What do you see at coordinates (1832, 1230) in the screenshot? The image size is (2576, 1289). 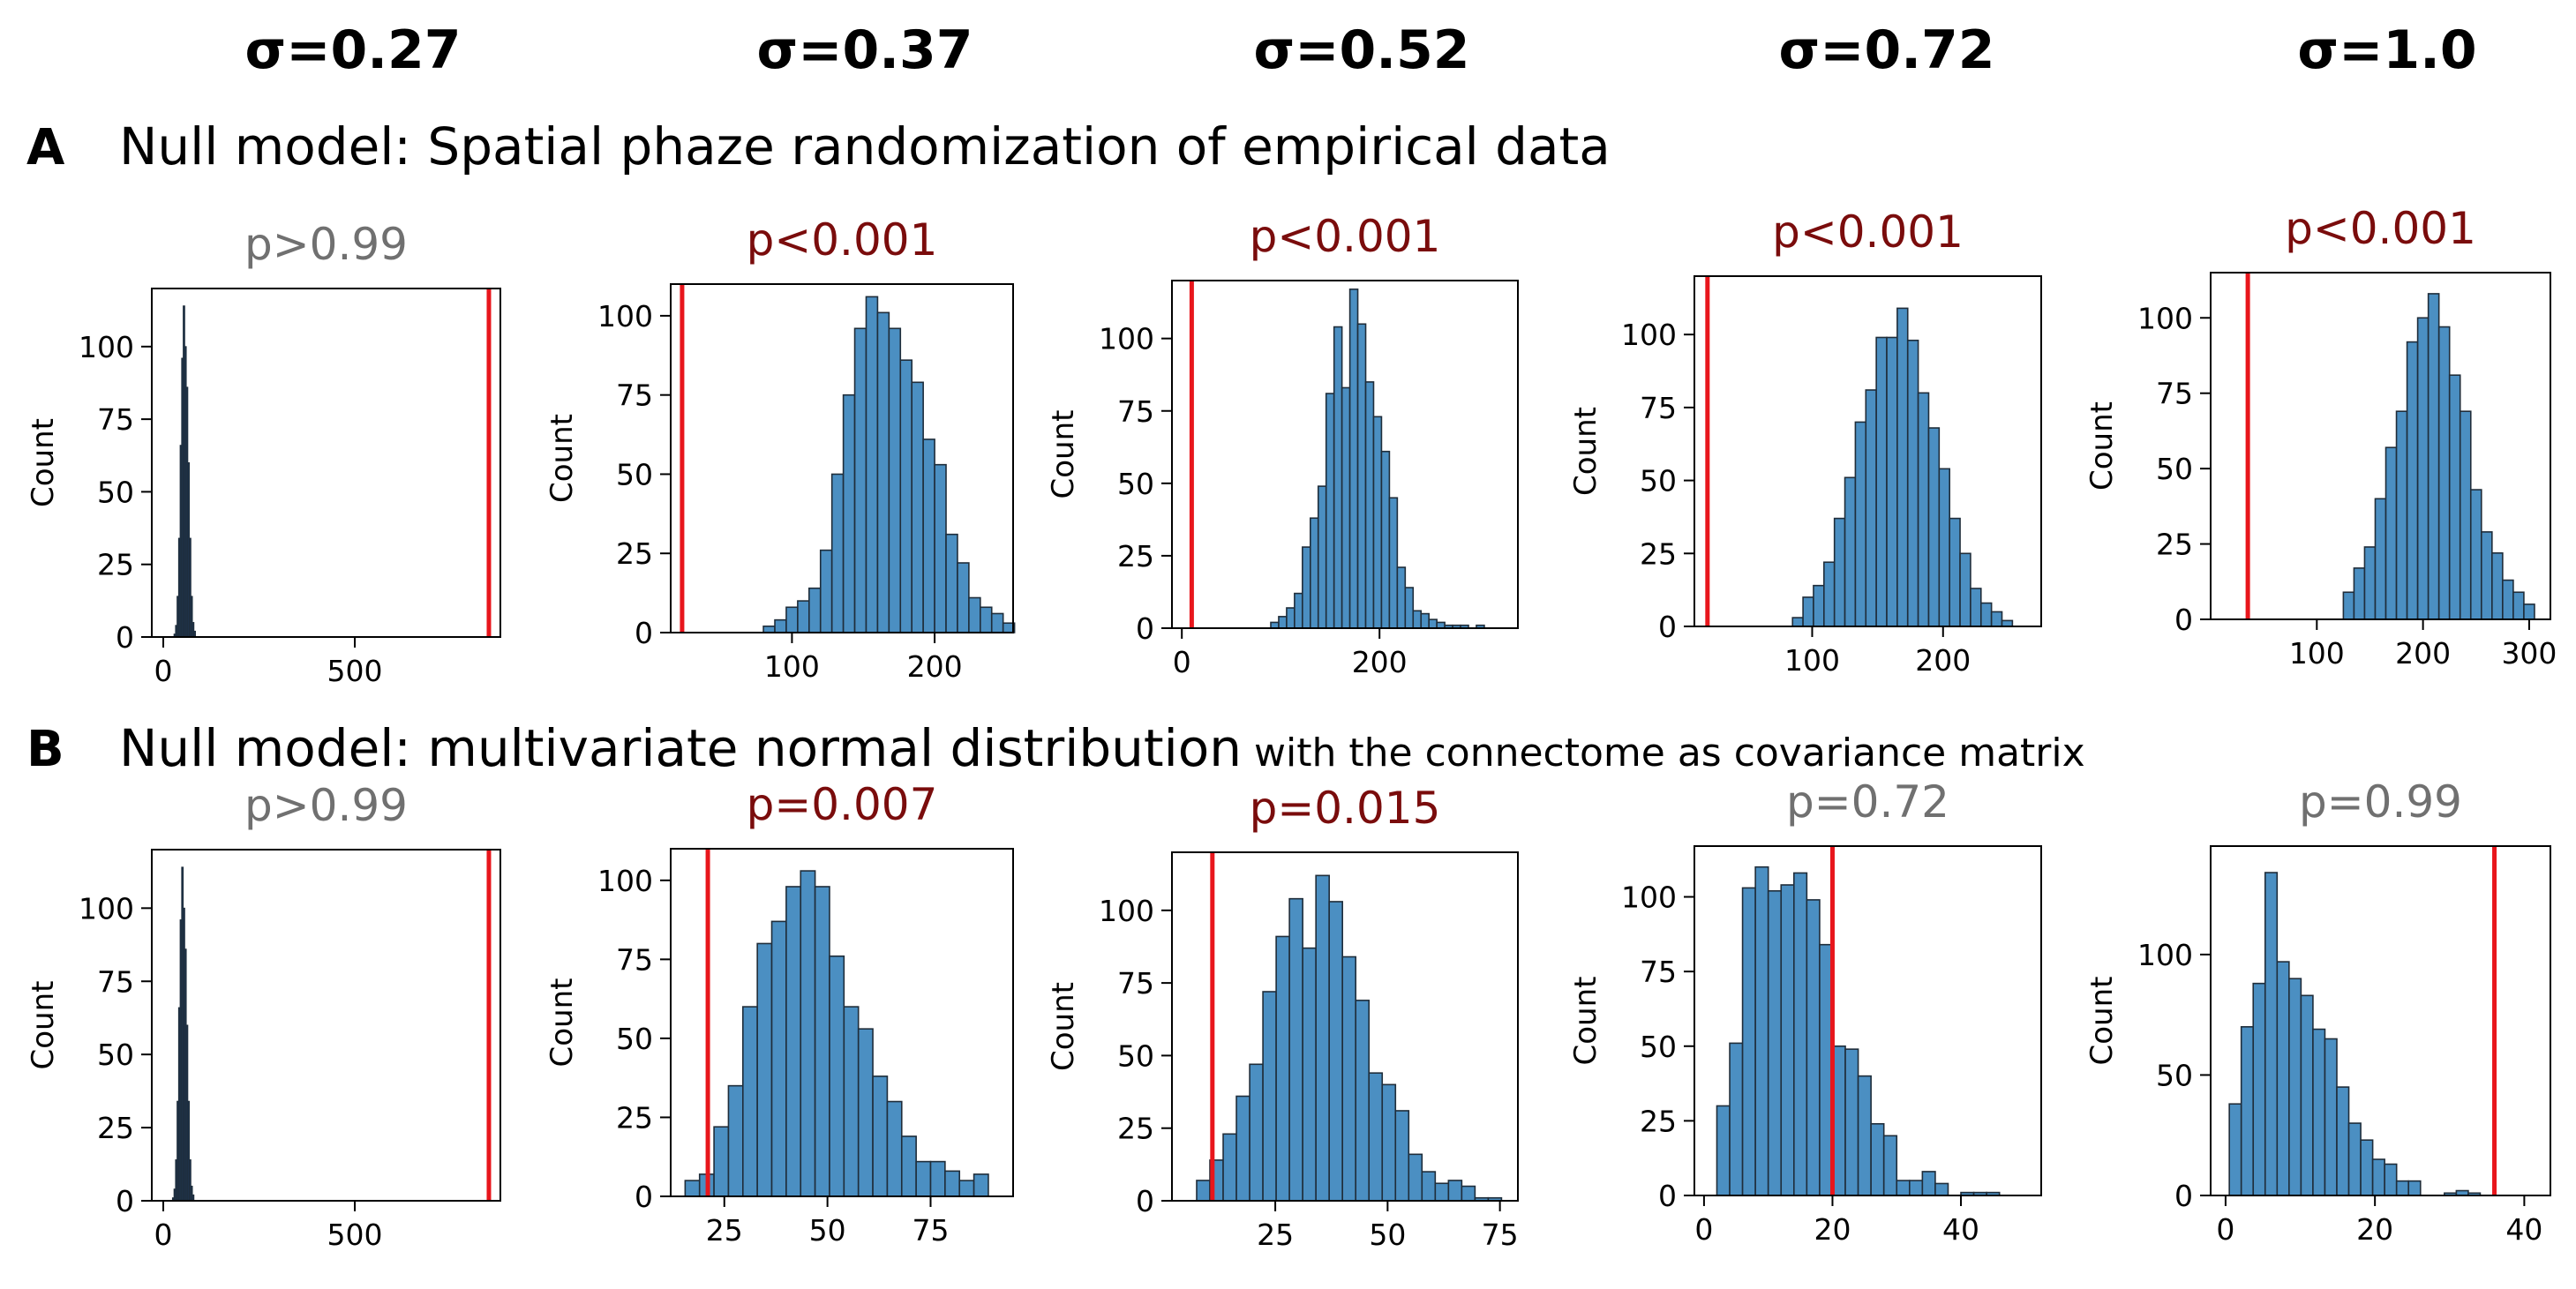 I see `x-tick-label: 20` at bounding box center [1832, 1230].